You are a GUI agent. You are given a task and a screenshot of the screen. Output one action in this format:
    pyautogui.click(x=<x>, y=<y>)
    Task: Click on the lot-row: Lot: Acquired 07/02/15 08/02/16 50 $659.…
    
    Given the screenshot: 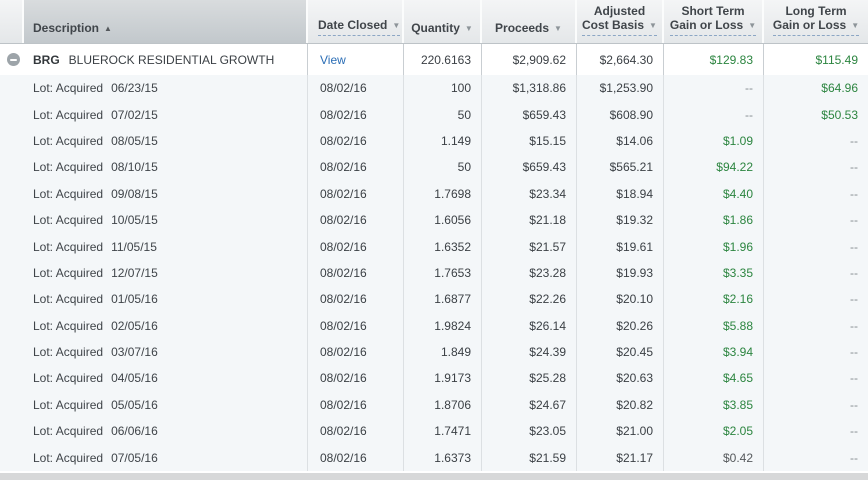 What is the action you would take?
    pyautogui.click(x=434, y=114)
    